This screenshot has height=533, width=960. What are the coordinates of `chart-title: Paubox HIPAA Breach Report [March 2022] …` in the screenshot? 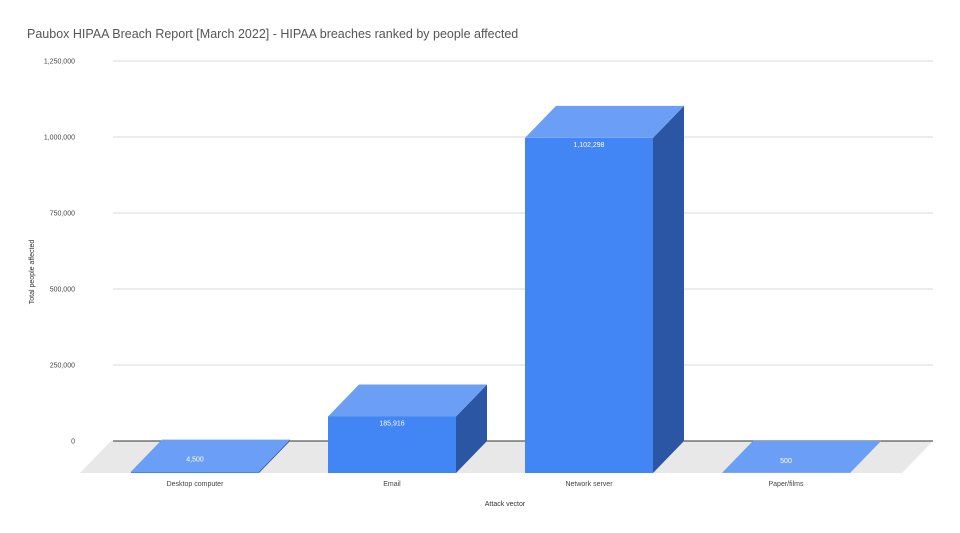 It's located at (272, 34).